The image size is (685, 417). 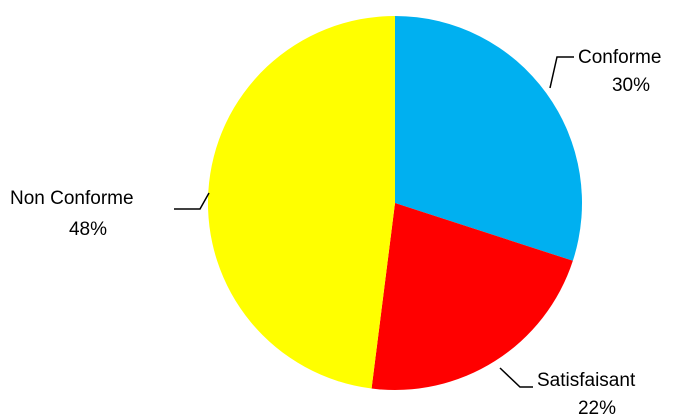 I want to click on pie-slice-satisfaisant, so click(x=472, y=297).